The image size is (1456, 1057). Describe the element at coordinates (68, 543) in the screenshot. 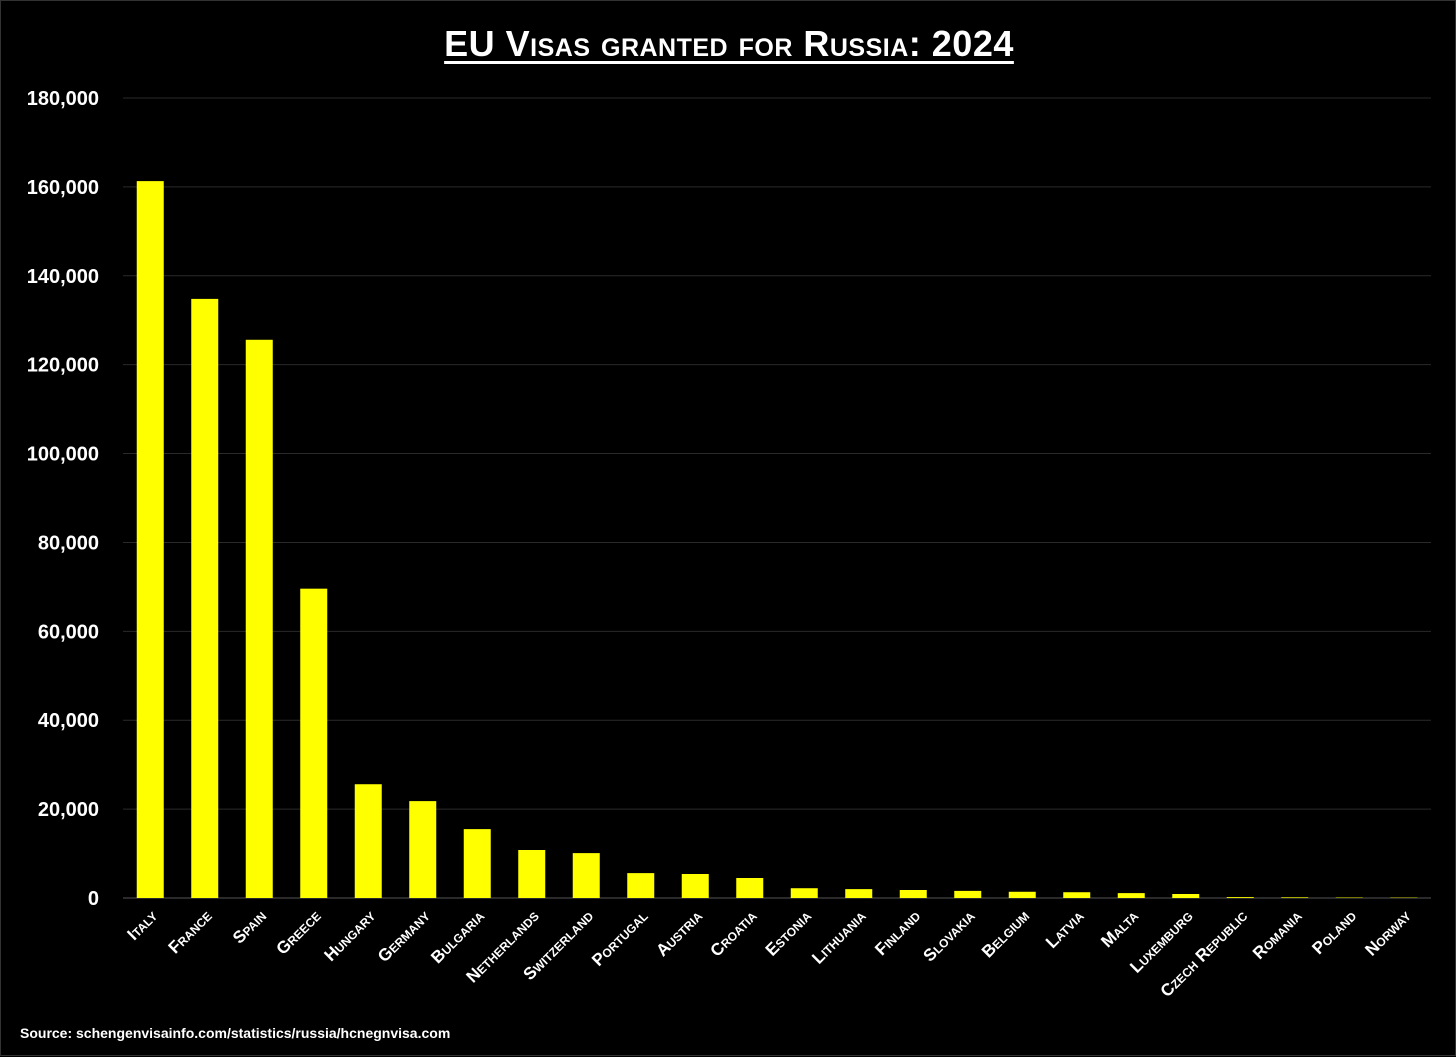

I see `y-tick-label: 80,000` at that location.